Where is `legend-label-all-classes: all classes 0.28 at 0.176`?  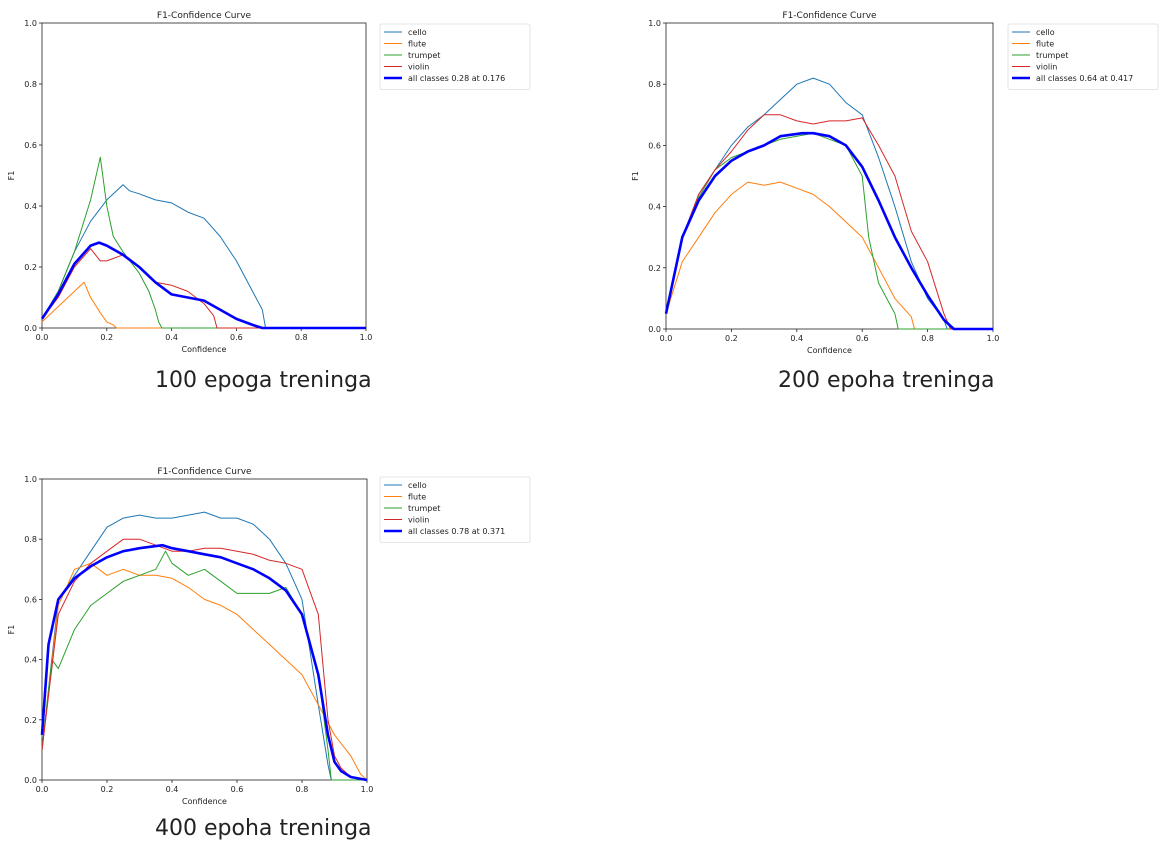 legend-label-all-classes: all classes 0.28 at 0.176 is located at coordinates (456, 78).